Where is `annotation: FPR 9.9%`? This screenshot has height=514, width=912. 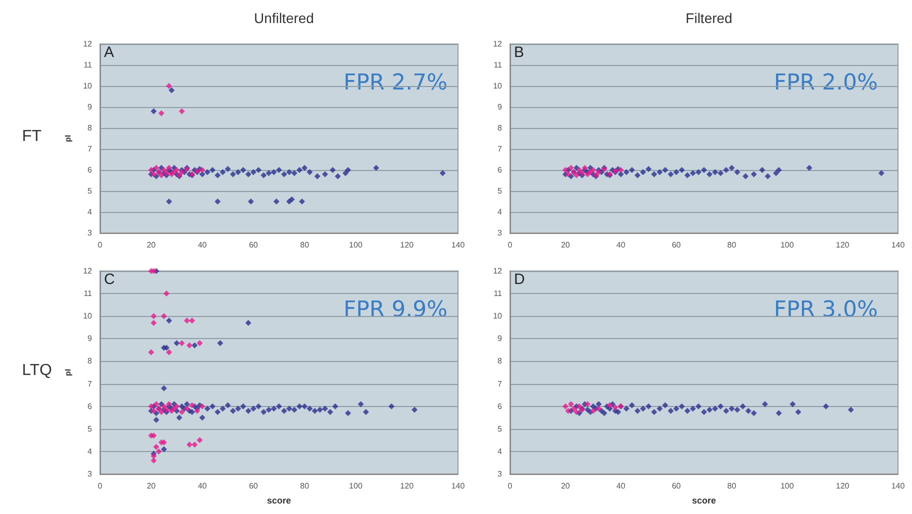
annotation: FPR 9.9% is located at coordinates (395, 310).